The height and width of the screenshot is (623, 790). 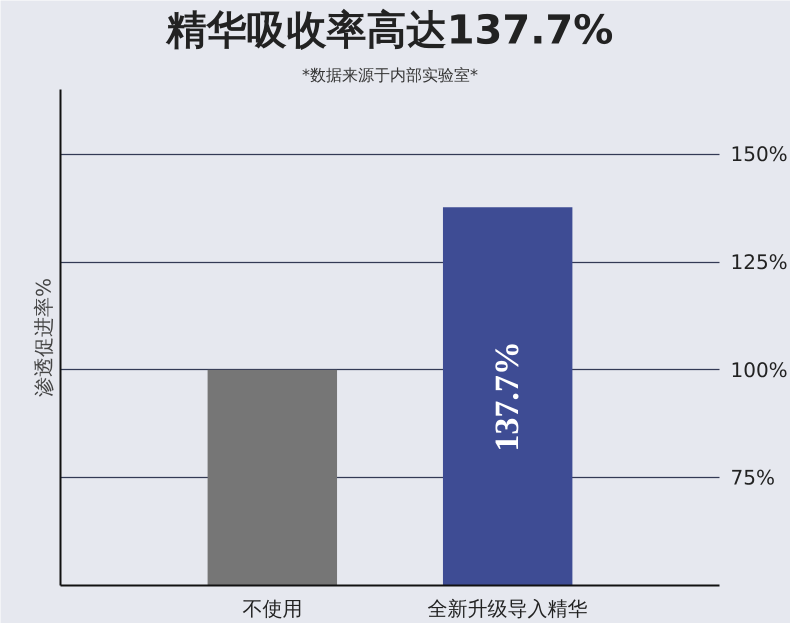 What do you see at coordinates (44, 337) in the screenshot?
I see `y-axis-title: 渗透促进率%` at bounding box center [44, 337].